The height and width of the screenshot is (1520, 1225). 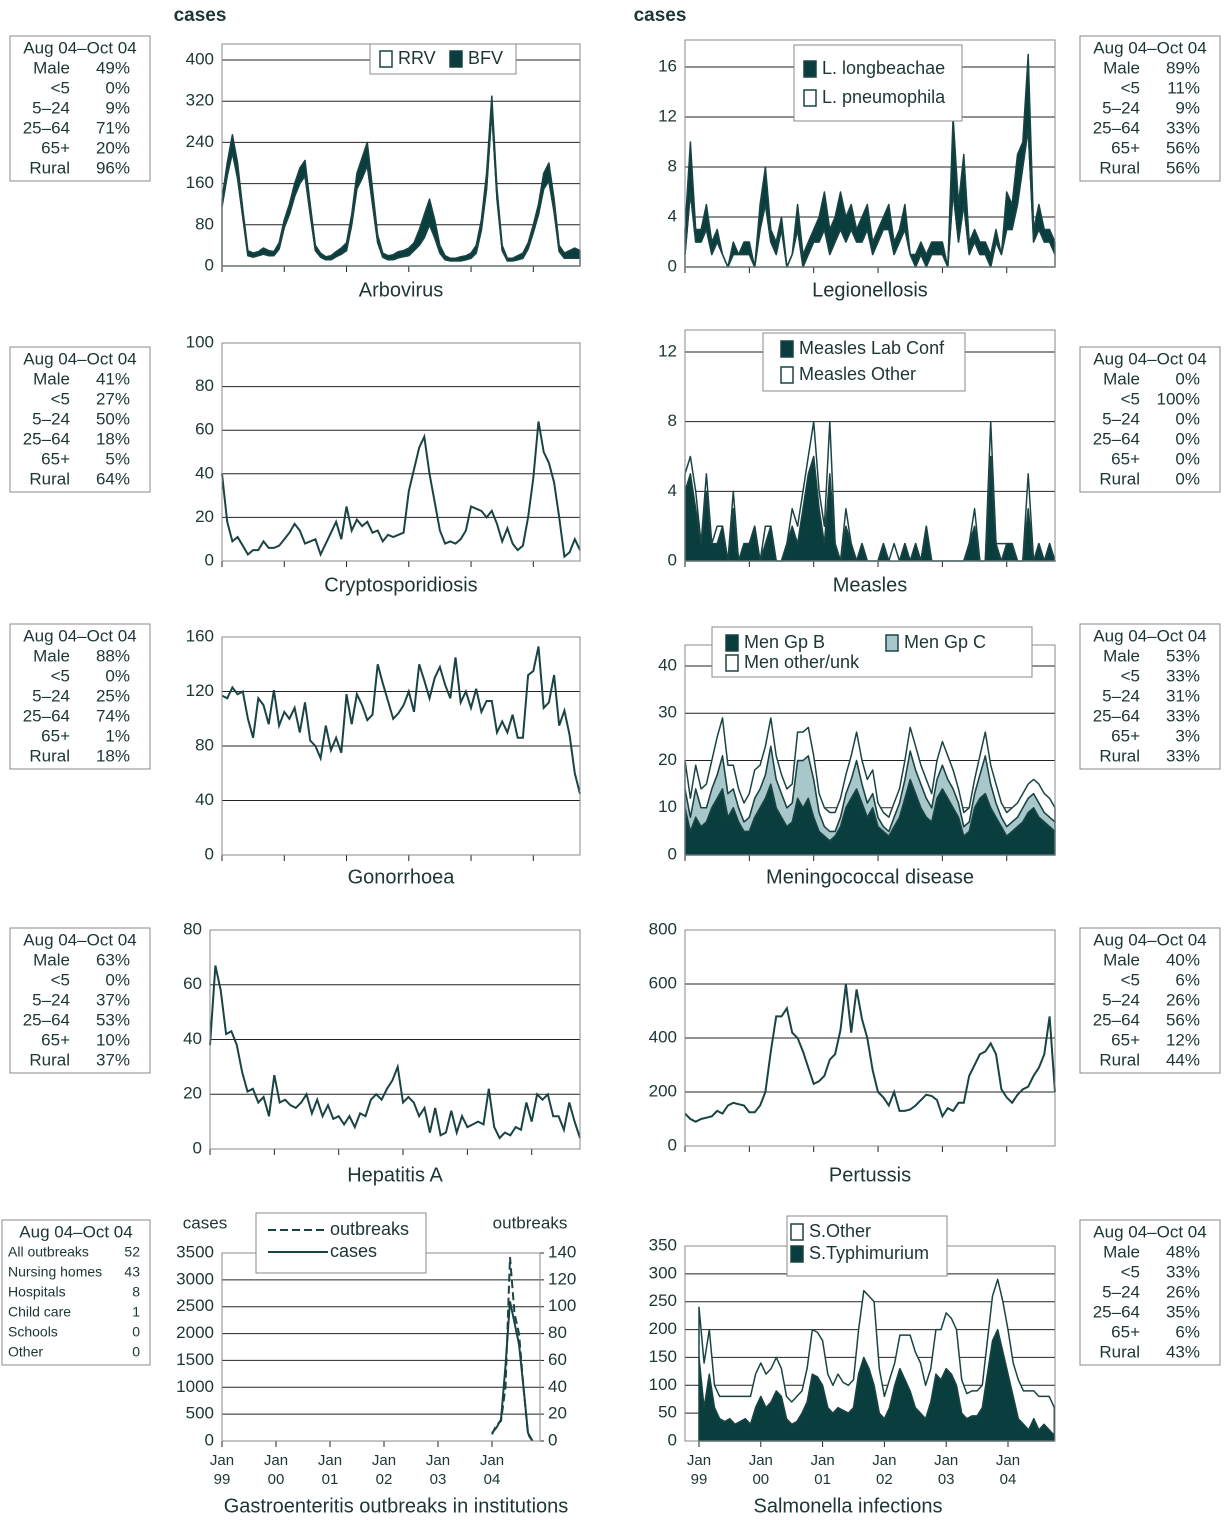 I want to click on chart-title: Salmonella infections, so click(x=848, y=1506).